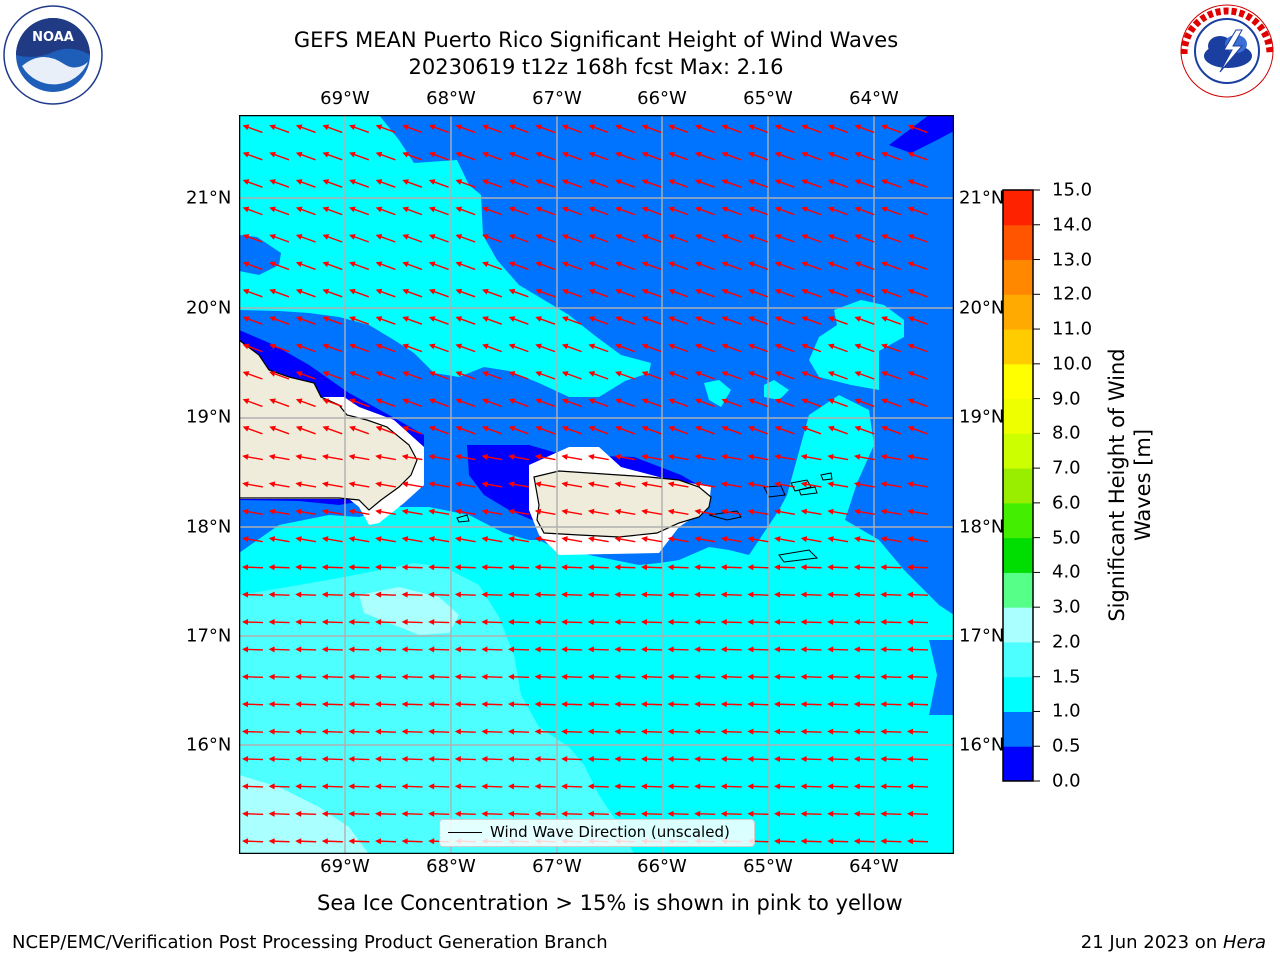 The height and width of the screenshot is (960, 1280). Describe the element at coordinates (1066, 538) in the screenshot. I see `colorbar-tick-label: 5.0` at that location.